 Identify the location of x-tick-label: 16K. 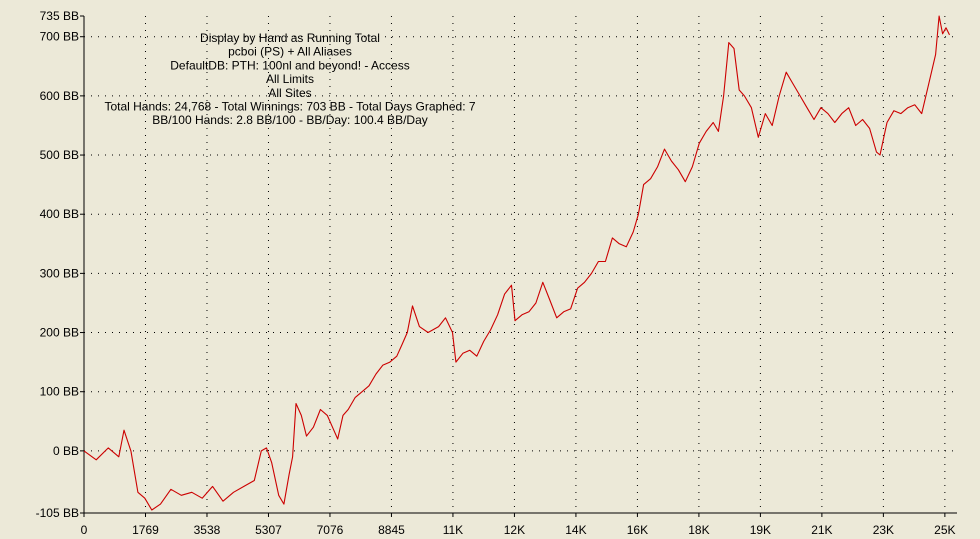
(637, 530).